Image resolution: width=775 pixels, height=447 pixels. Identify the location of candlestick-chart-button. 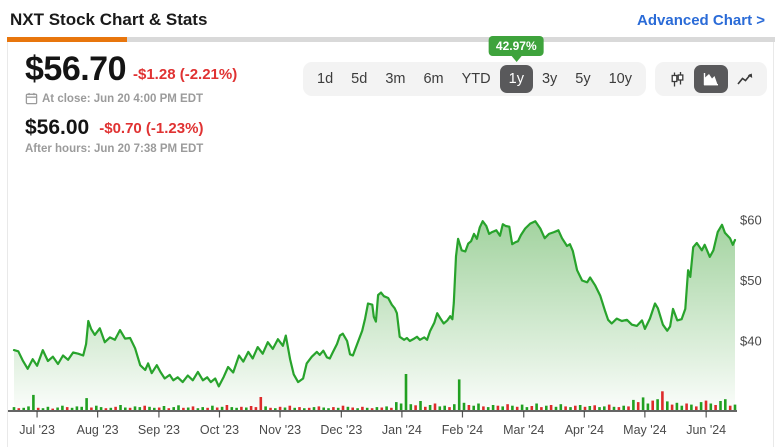
(677, 79).